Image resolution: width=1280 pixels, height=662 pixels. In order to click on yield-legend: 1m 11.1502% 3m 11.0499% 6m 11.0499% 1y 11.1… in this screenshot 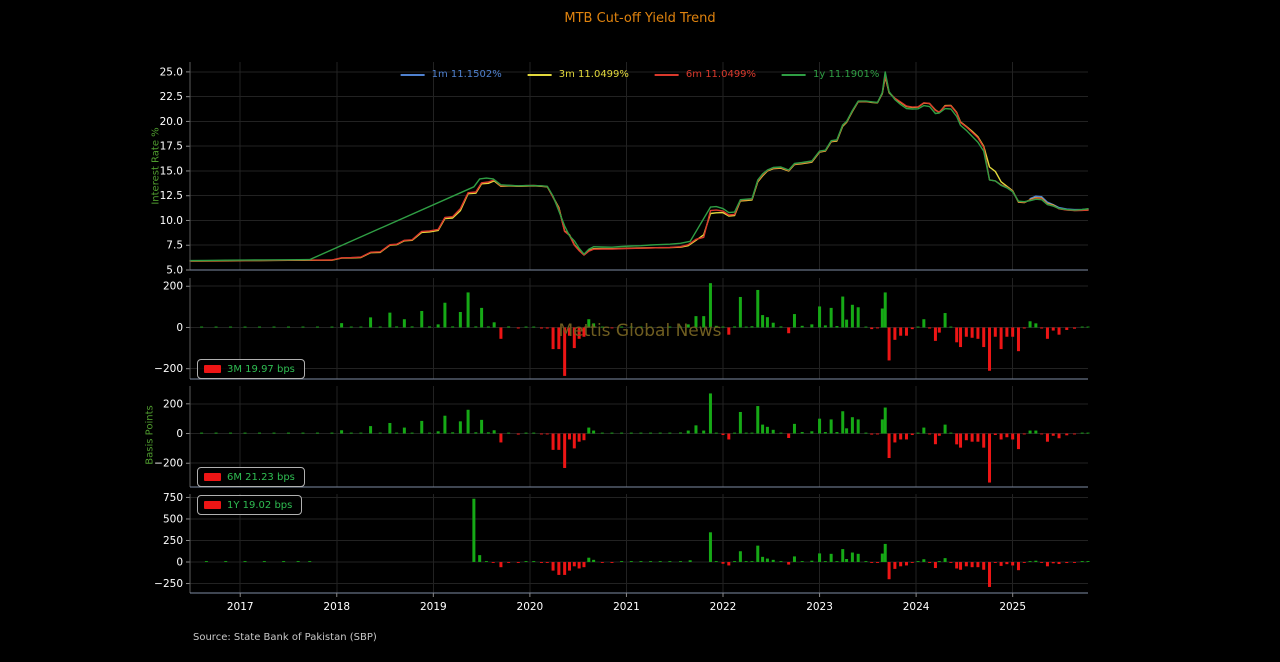, I will do `click(639, 74)`.